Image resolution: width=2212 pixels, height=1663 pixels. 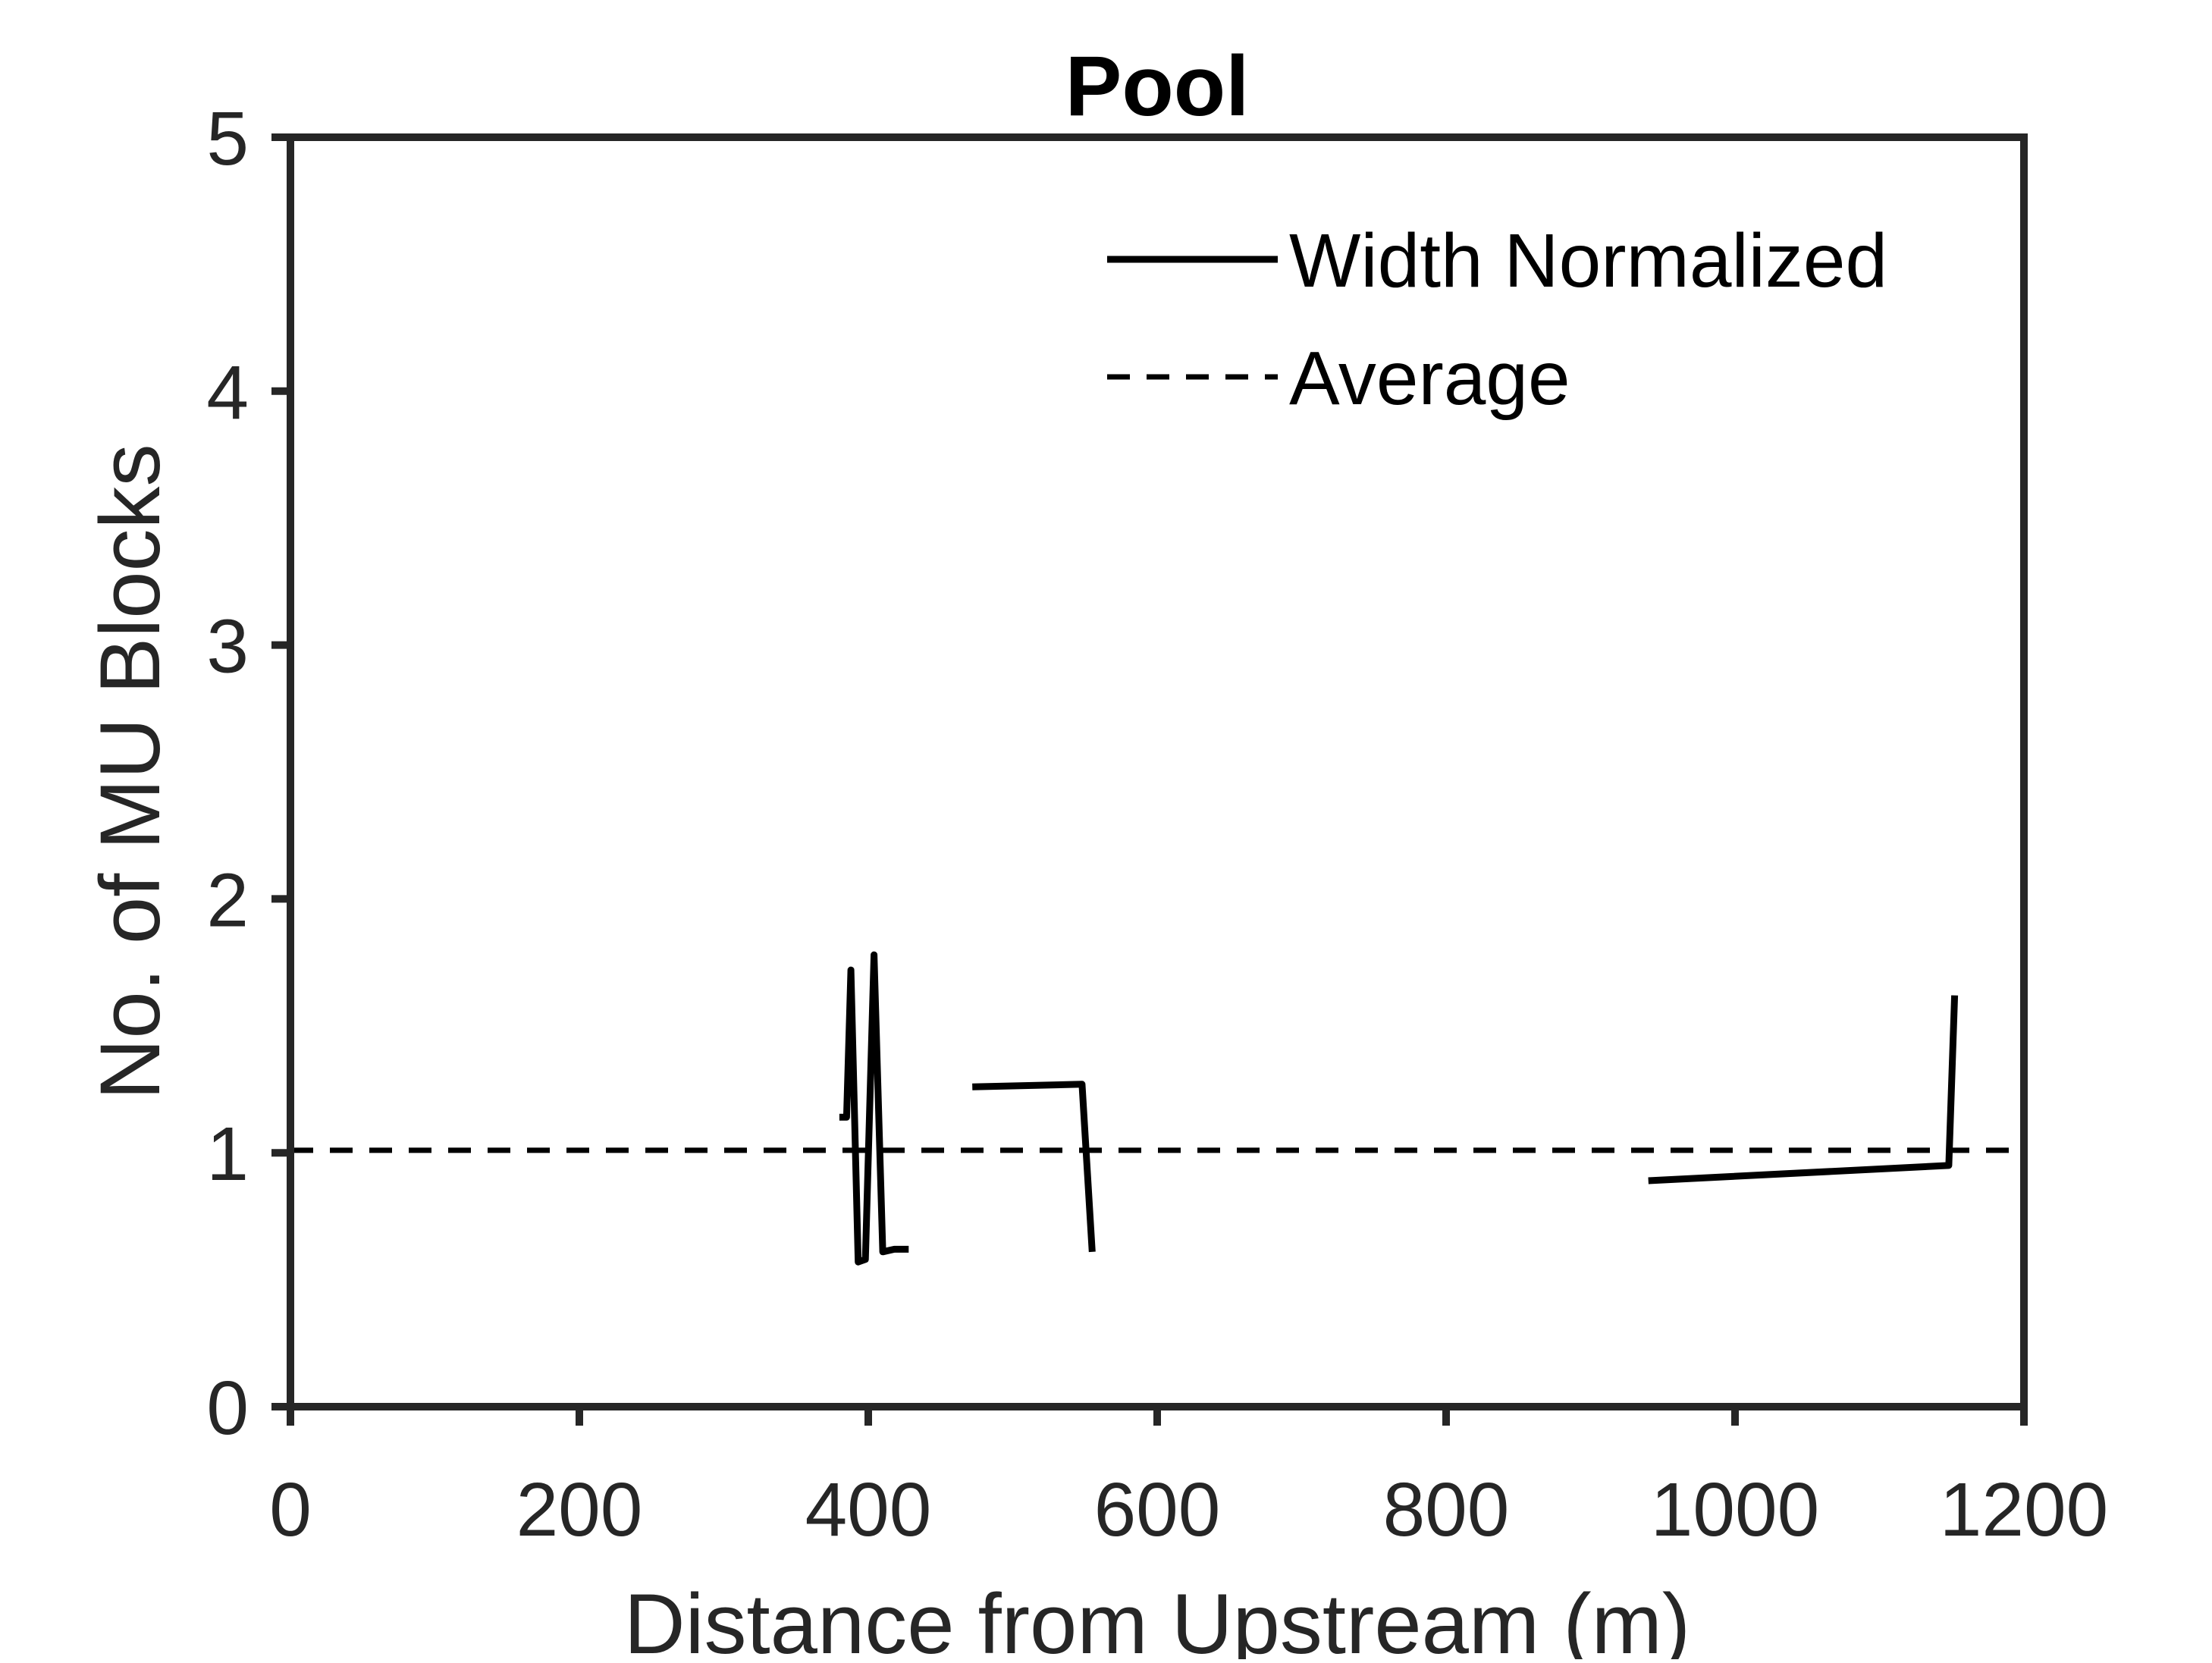 What do you see at coordinates (1157, 1108) in the screenshot?
I see `series-layer` at bounding box center [1157, 1108].